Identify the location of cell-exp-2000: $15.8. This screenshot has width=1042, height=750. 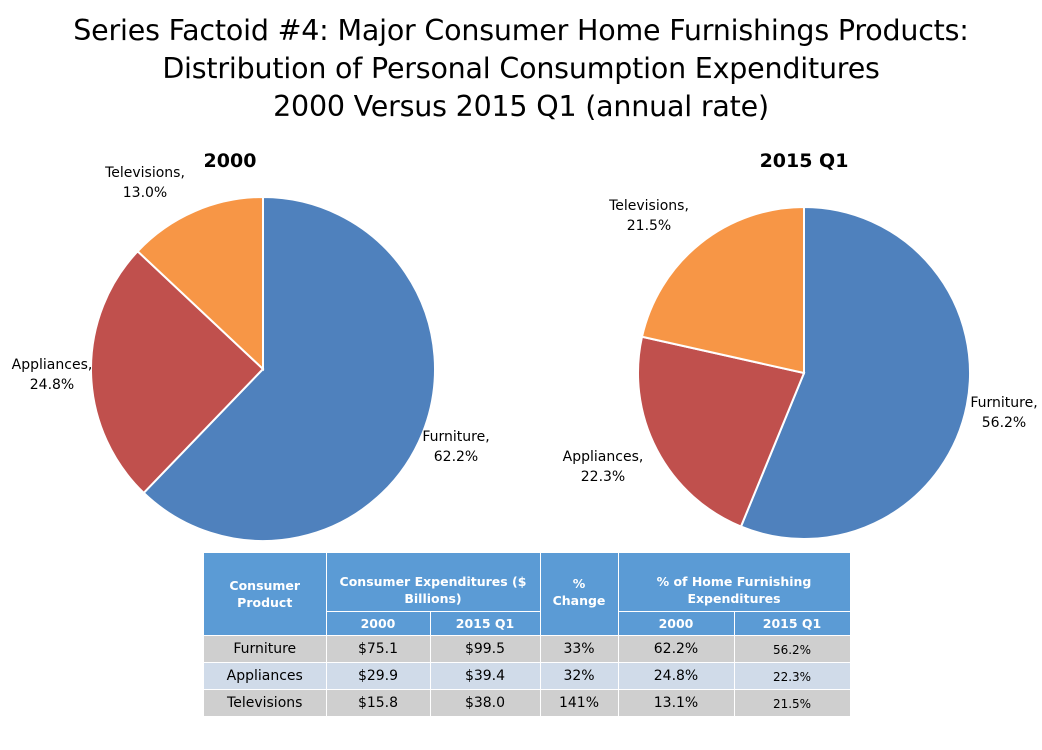
(378, 703).